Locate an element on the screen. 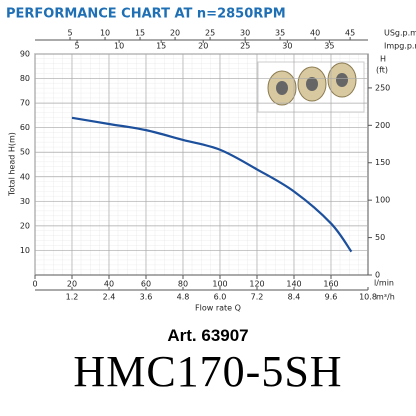 This screenshot has width=416, height=416. top-tick-label: 40 is located at coordinates (315, 33).